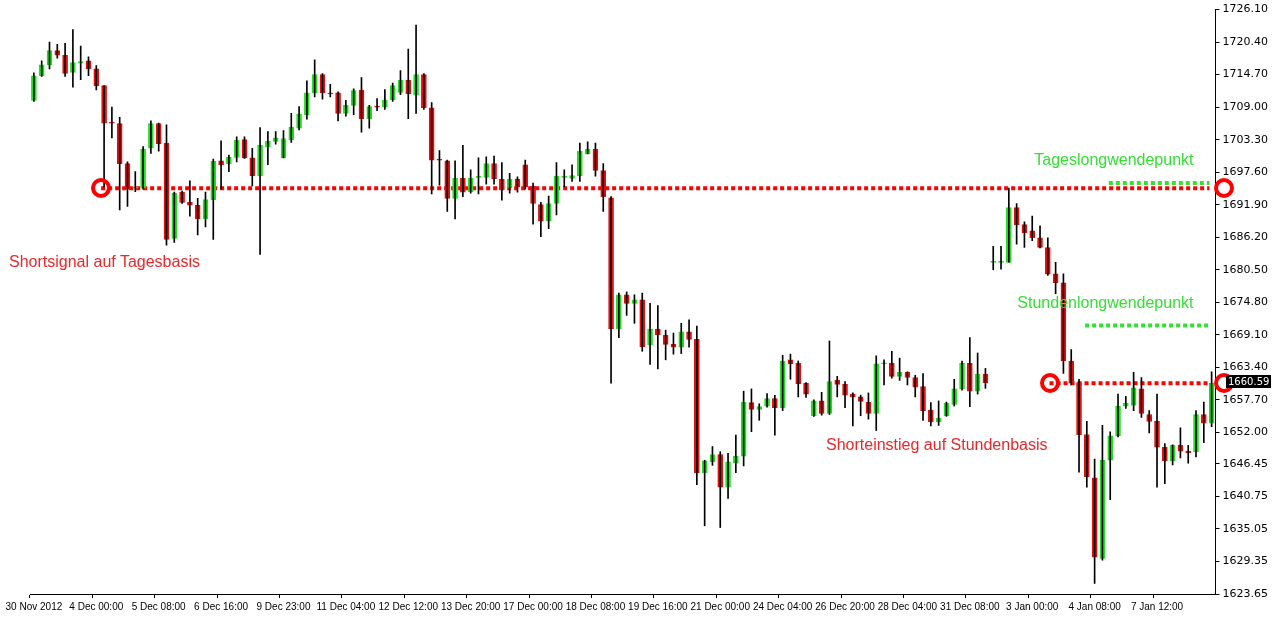  Describe the element at coordinates (1245, 106) in the screenshot. I see `y-tick-label: 1709.00` at that location.